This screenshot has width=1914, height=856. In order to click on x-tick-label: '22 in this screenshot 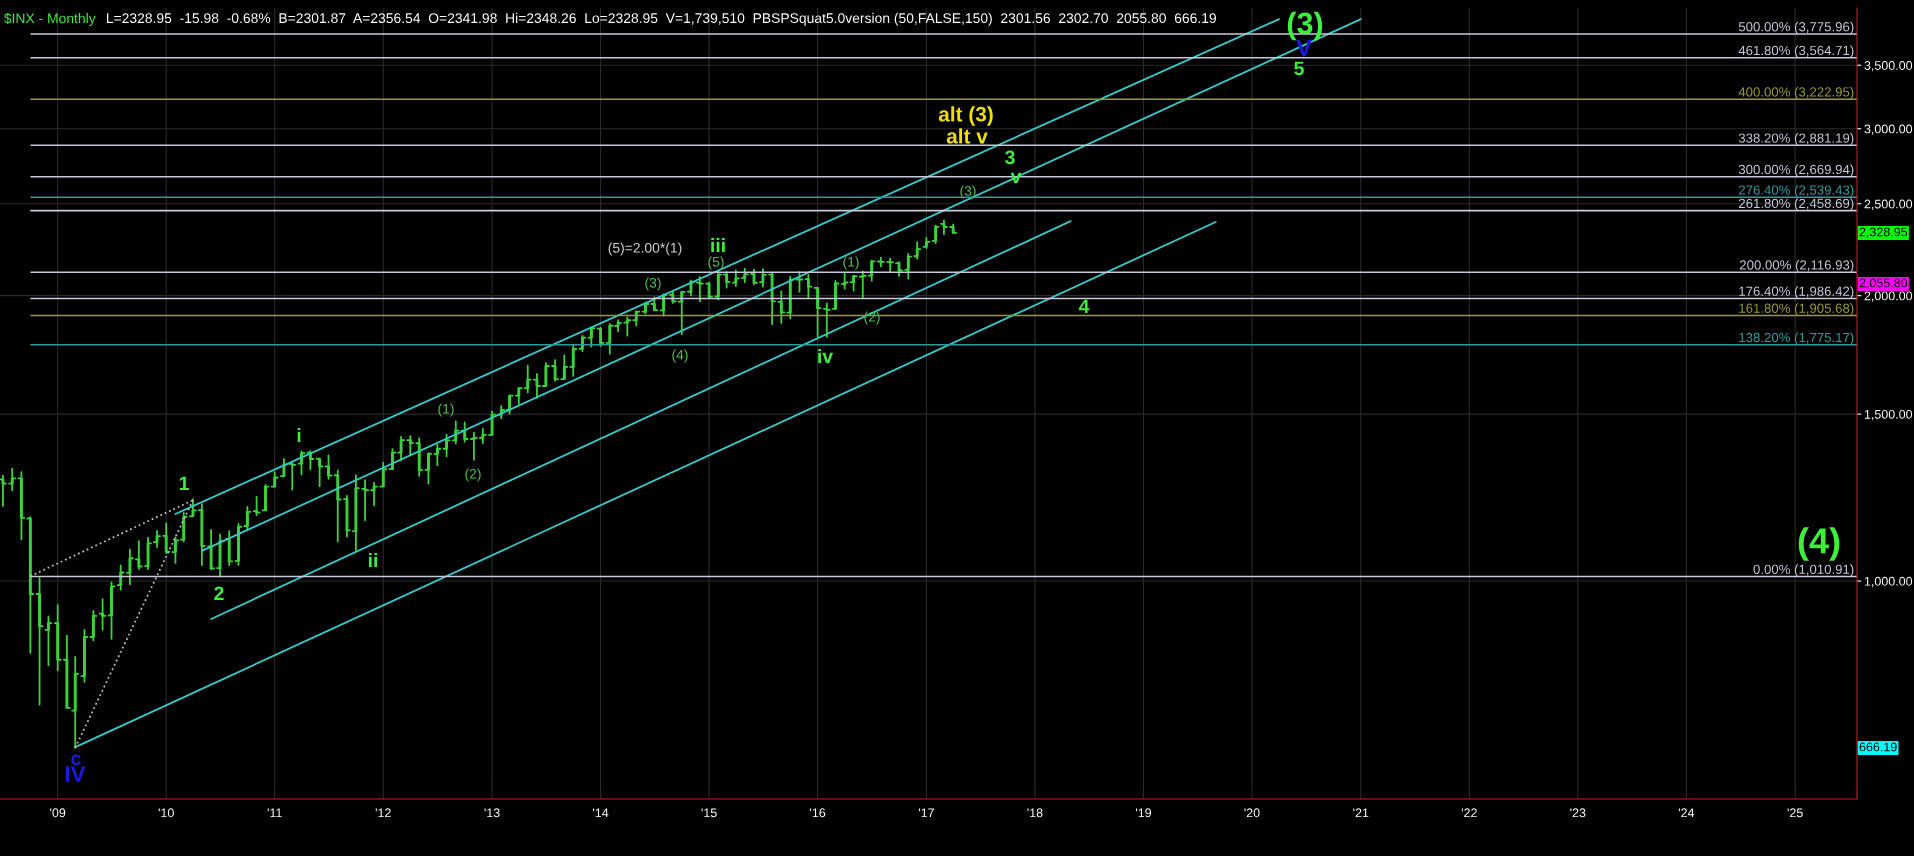, I will do `click(1469, 813)`.